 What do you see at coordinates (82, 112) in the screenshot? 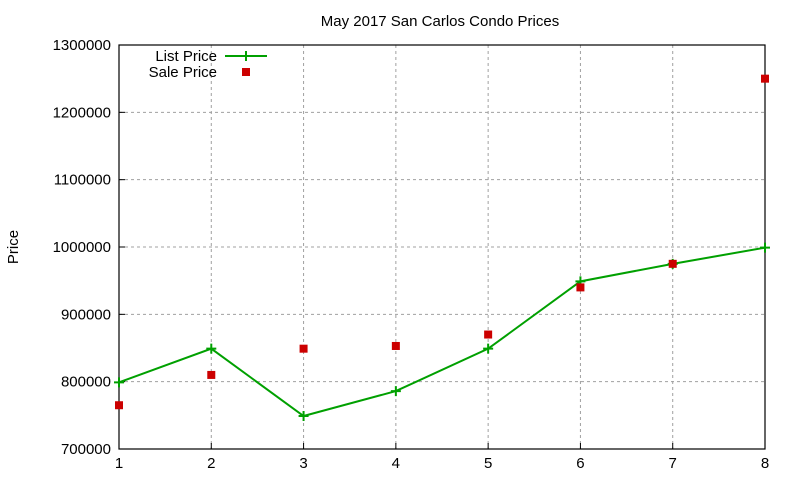
I see `y-tick-label: 1200000` at bounding box center [82, 112].